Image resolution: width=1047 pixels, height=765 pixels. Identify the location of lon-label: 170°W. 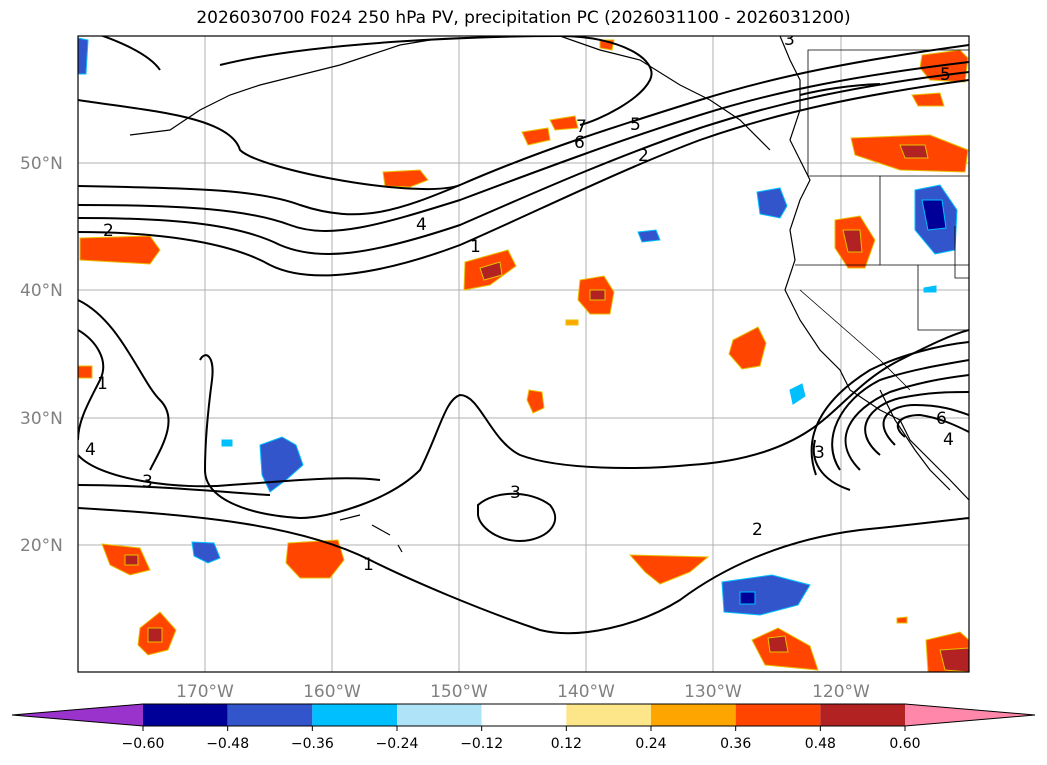
(205, 692).